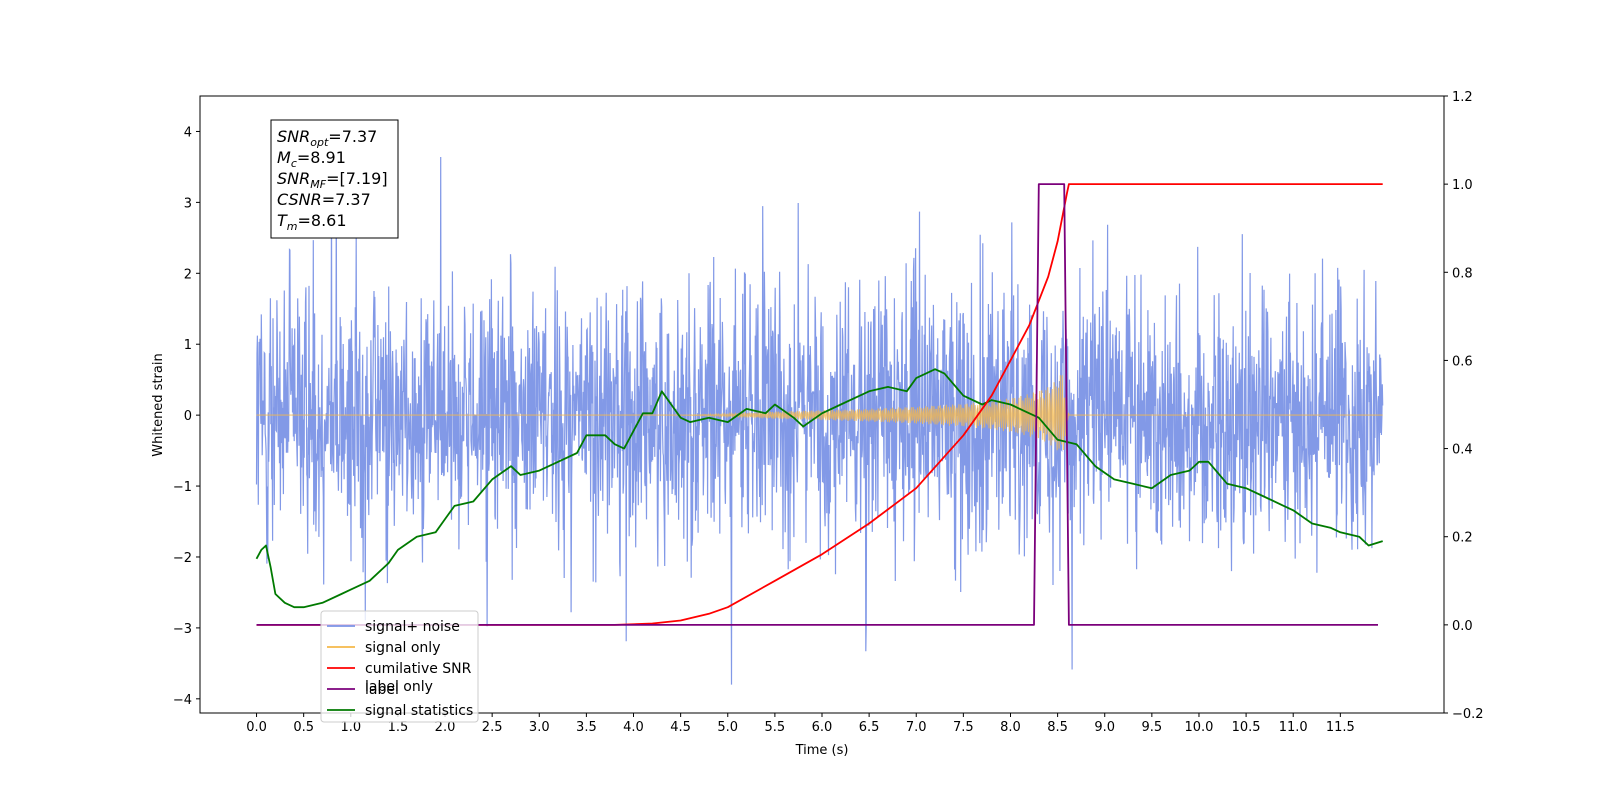  I want to click on x-tick-label: 10.5, so click(1246, 727).